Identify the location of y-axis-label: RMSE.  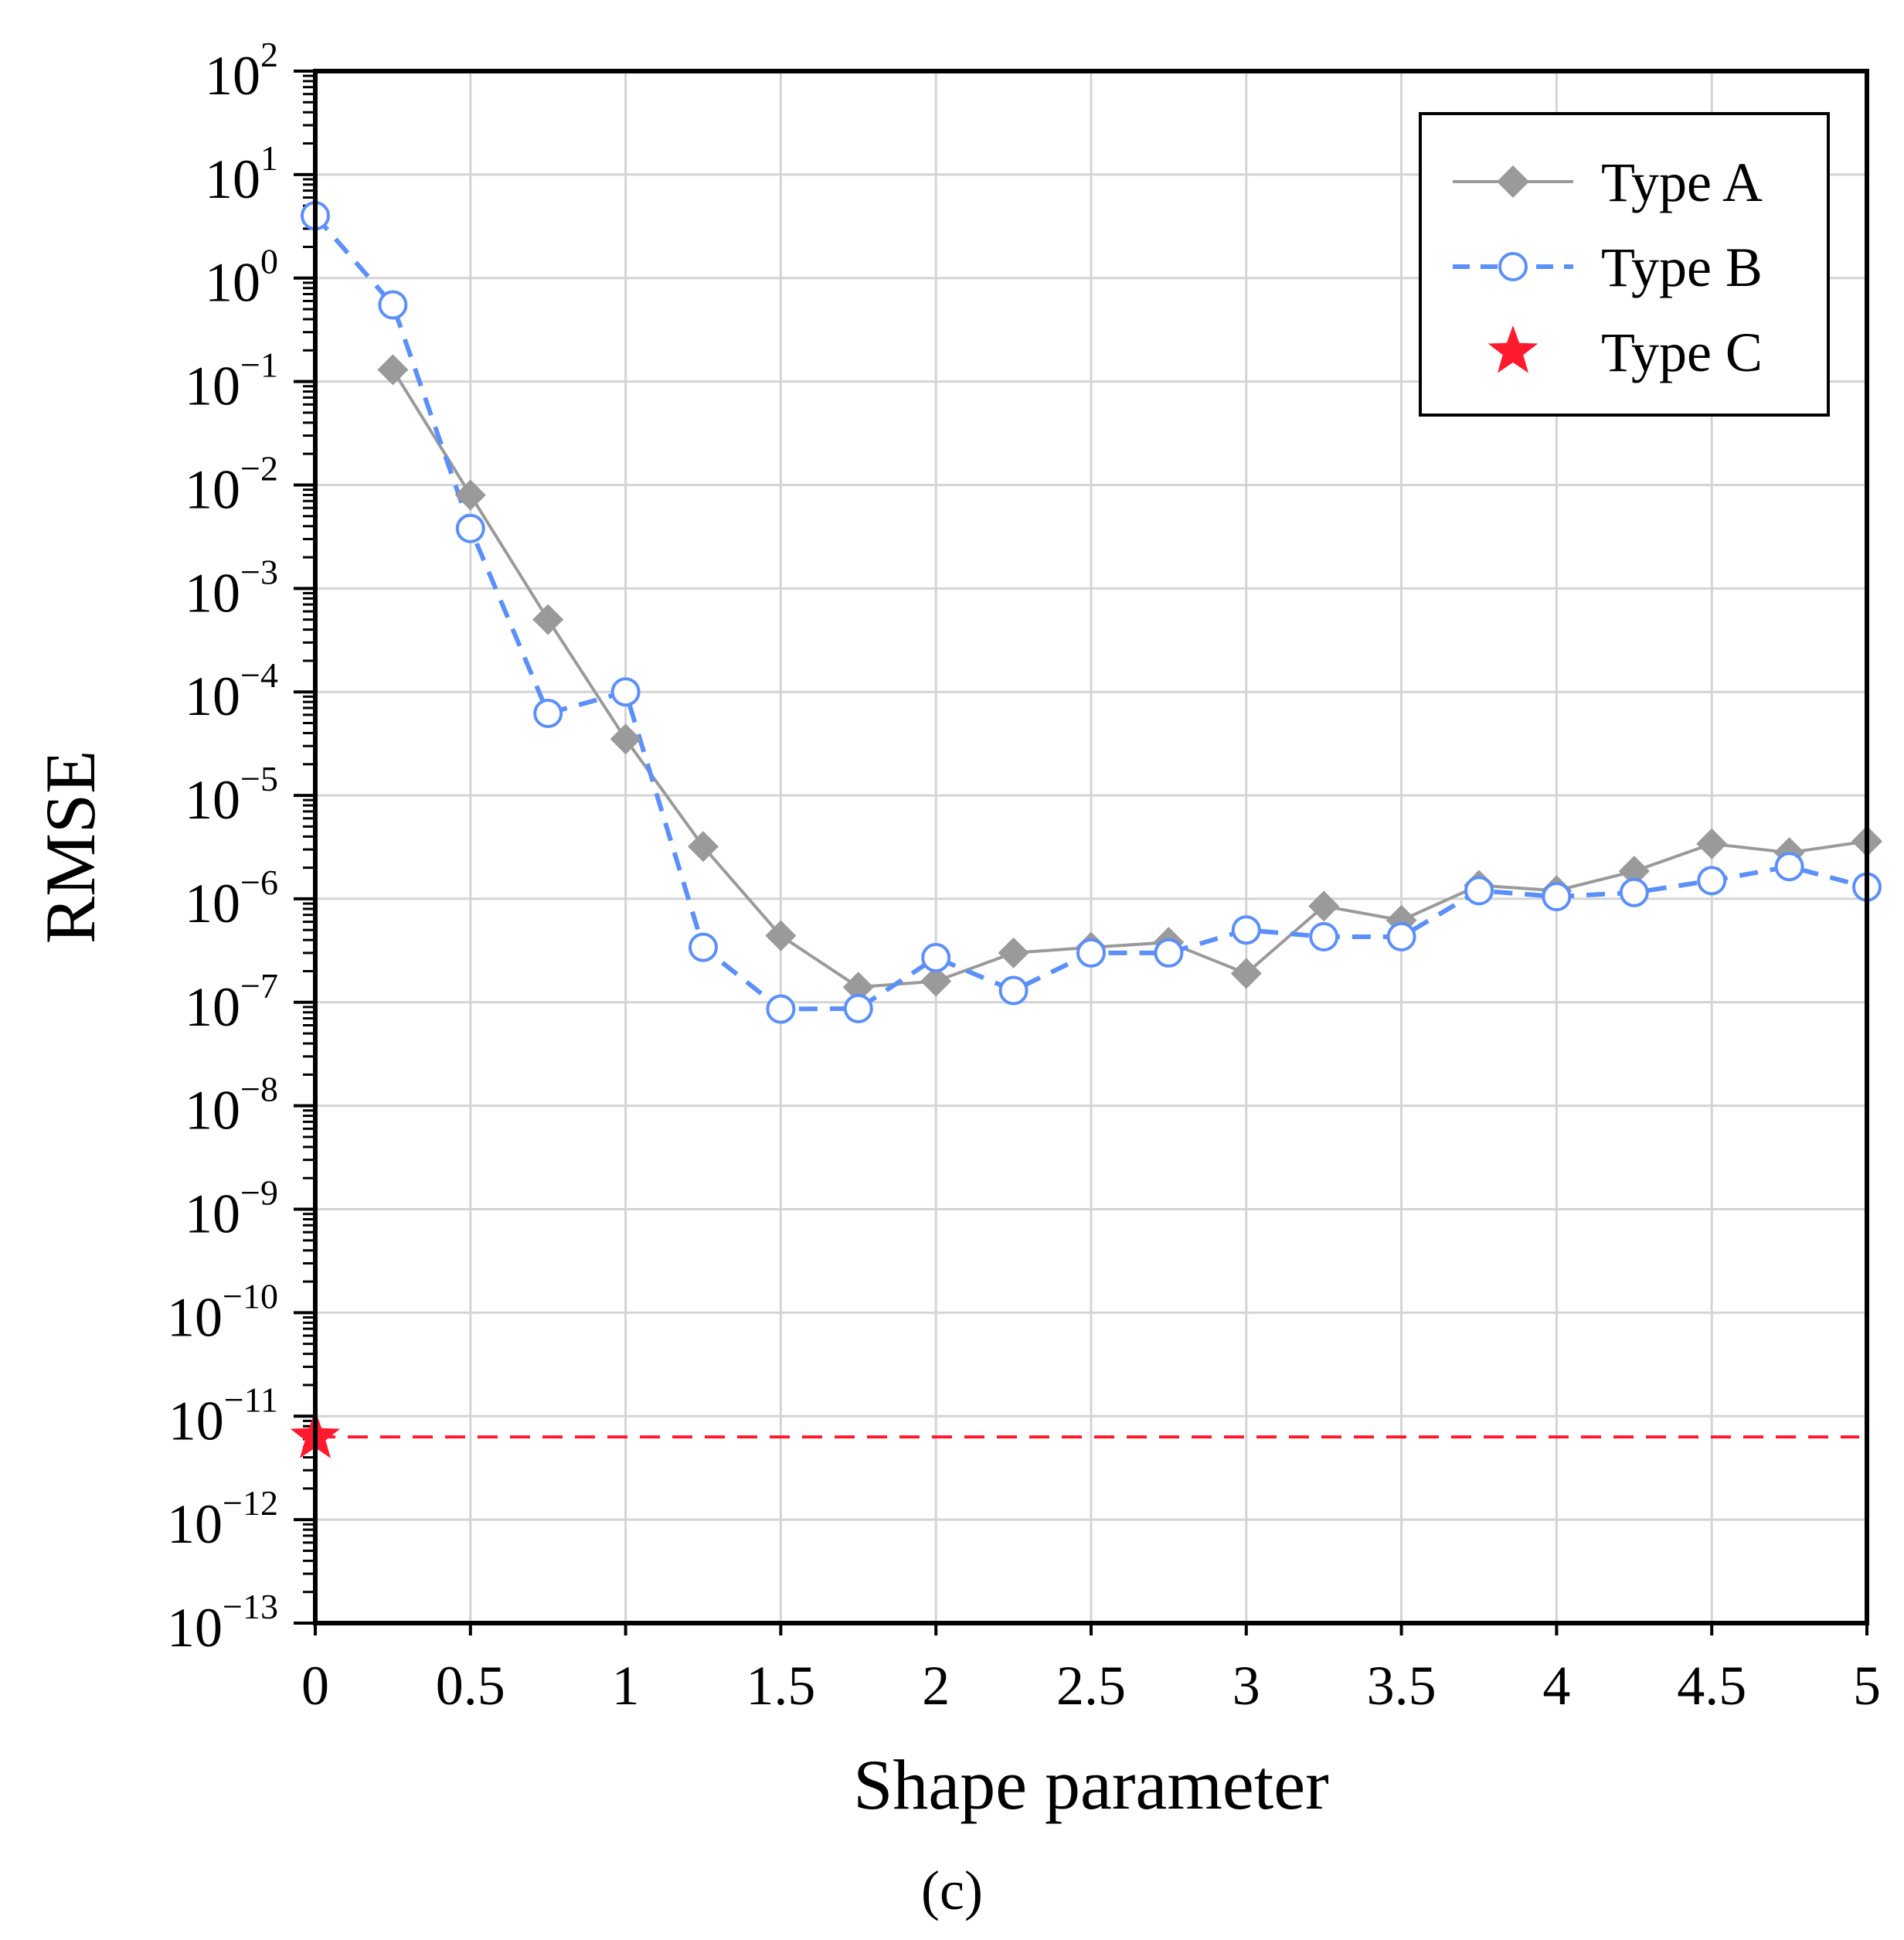
(70, 847).